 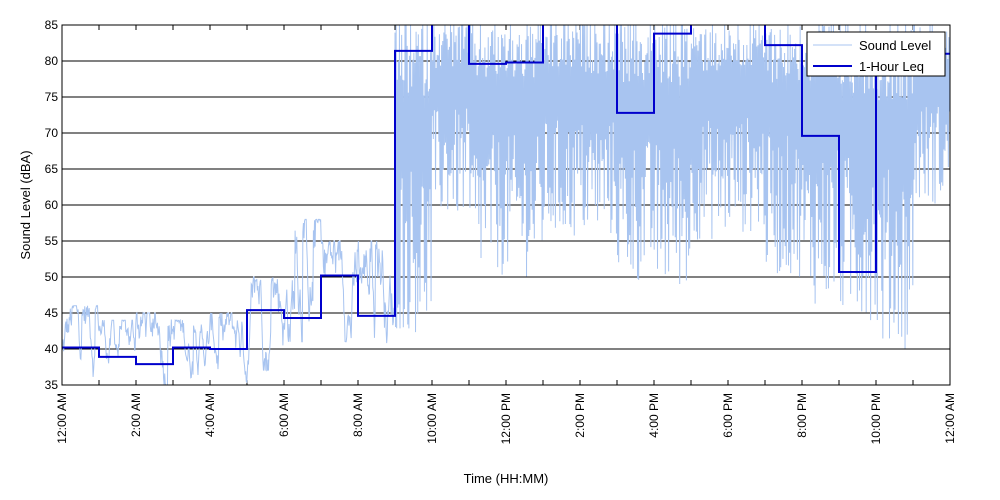 I want to click on y-tick-labels: 35 40 45 50 55 60 65 70 75 80 85, so click(x=52, y=205).